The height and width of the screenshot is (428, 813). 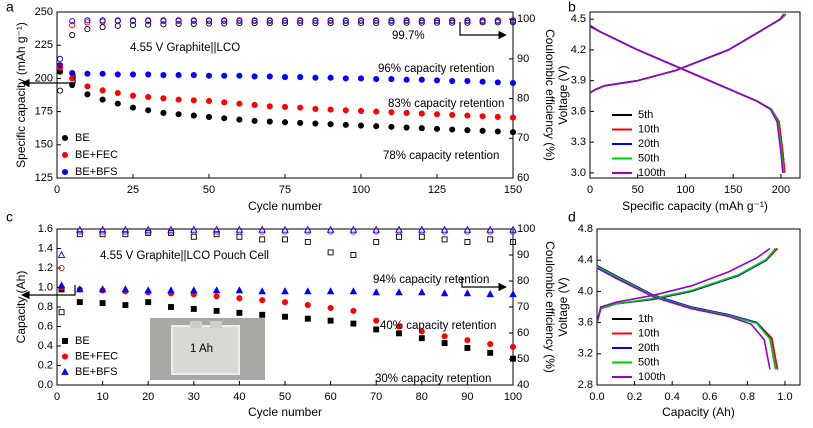 What do you see at coordinates (437, 190) in the screenshot?
I see `x-tick-label: 125` at bounding box center [437, 190].